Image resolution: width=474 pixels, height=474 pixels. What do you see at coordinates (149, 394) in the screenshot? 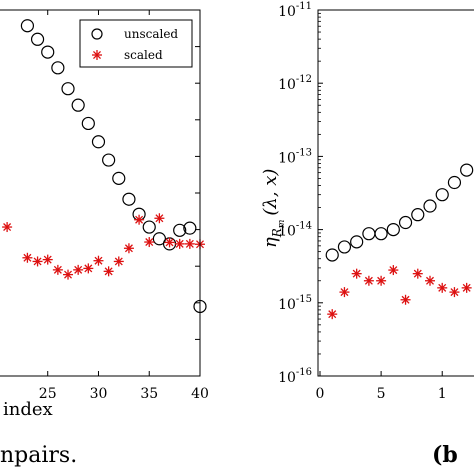
I see `x-tick-label: 35` at bounding box center [149, 394].